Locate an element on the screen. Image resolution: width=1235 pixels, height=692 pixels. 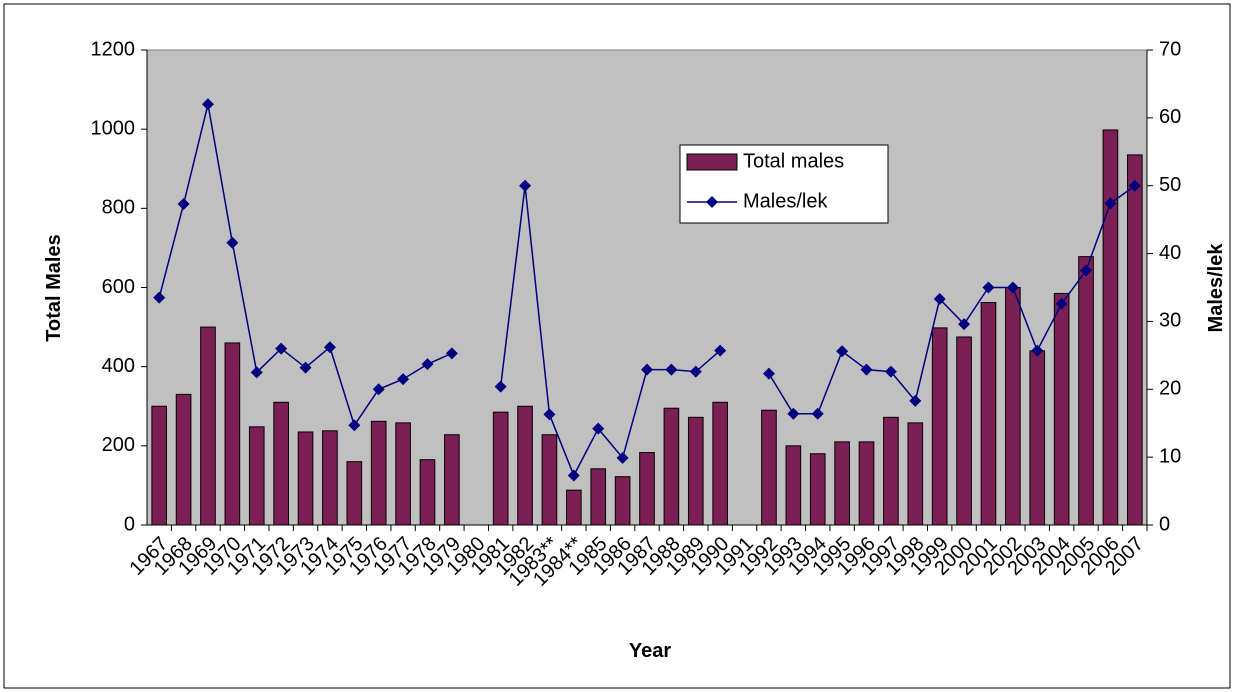
y2-tick-label: 0 is located at coordinates (1164, 524).